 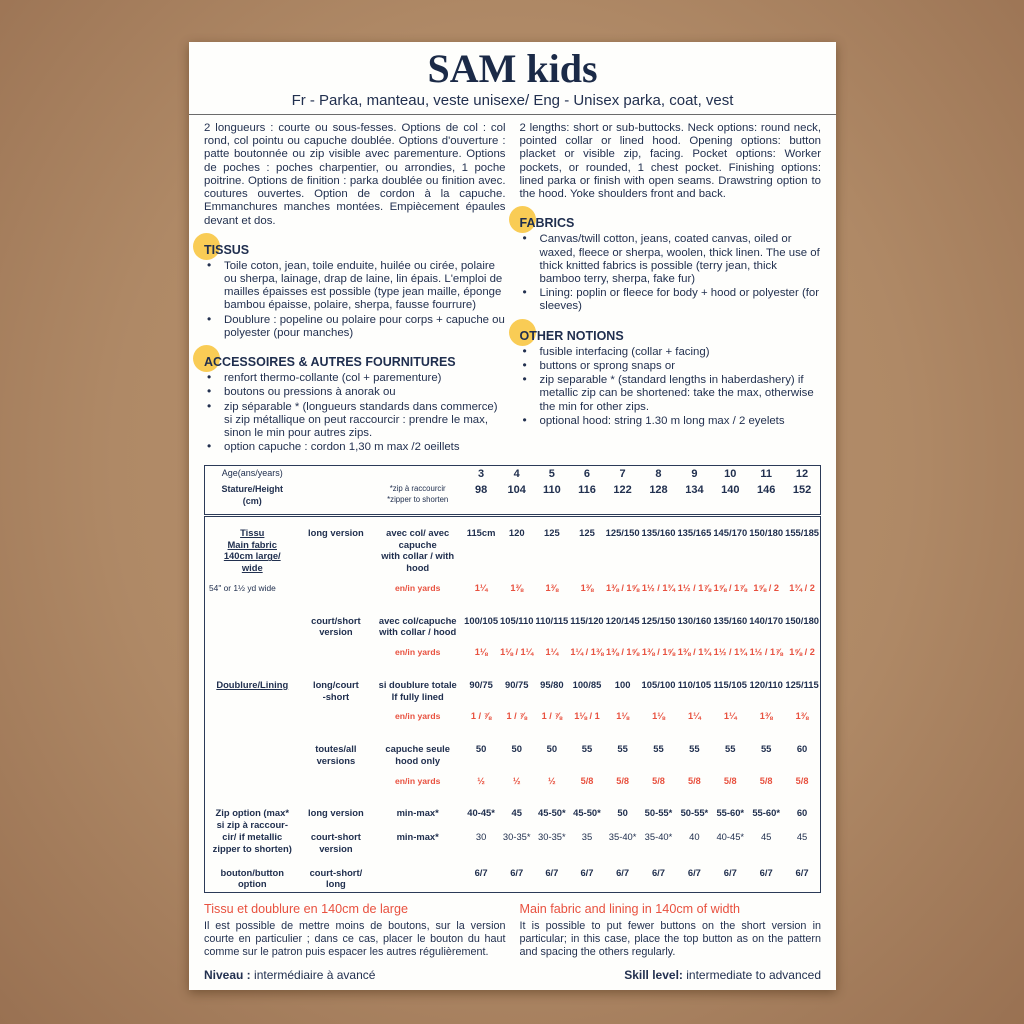 What do you see at coordinates (206, 359) in the screenshot?
I see `yellow-dot-icon` at bounding box center [206, 359].